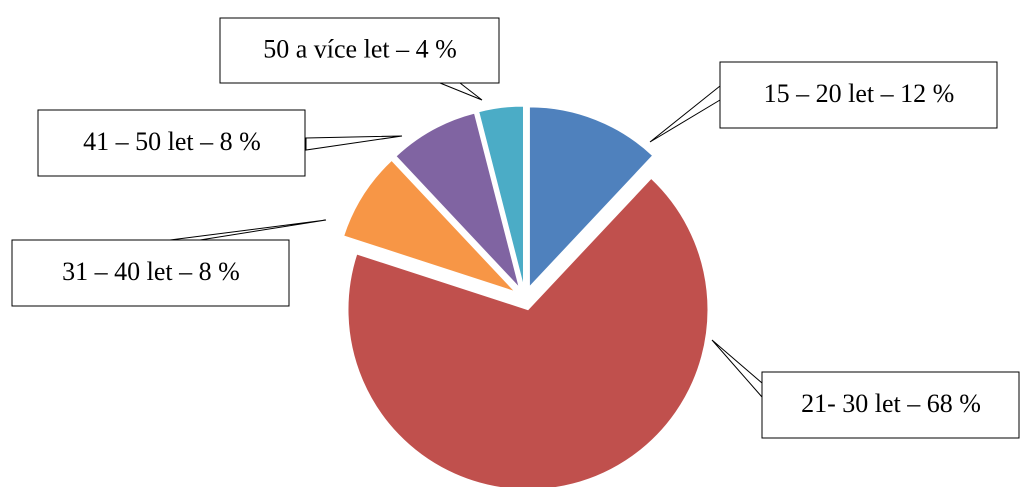 This screenshot has width=1020, height=487. I want to click on data-label: 31 – 40 let – 8 %, so click(151, 271).